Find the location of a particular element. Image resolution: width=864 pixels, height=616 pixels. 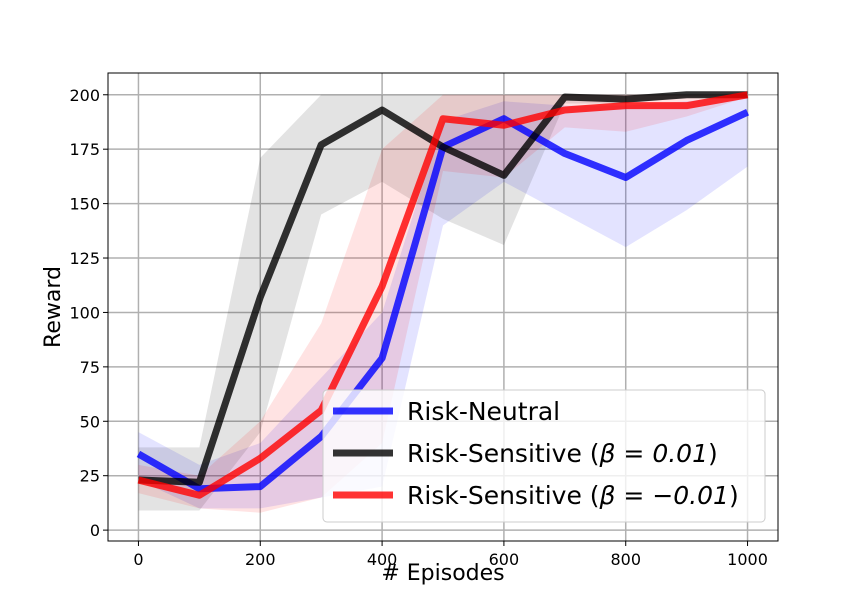

y-tick-label: 50 is located at coordinates (90, 421).